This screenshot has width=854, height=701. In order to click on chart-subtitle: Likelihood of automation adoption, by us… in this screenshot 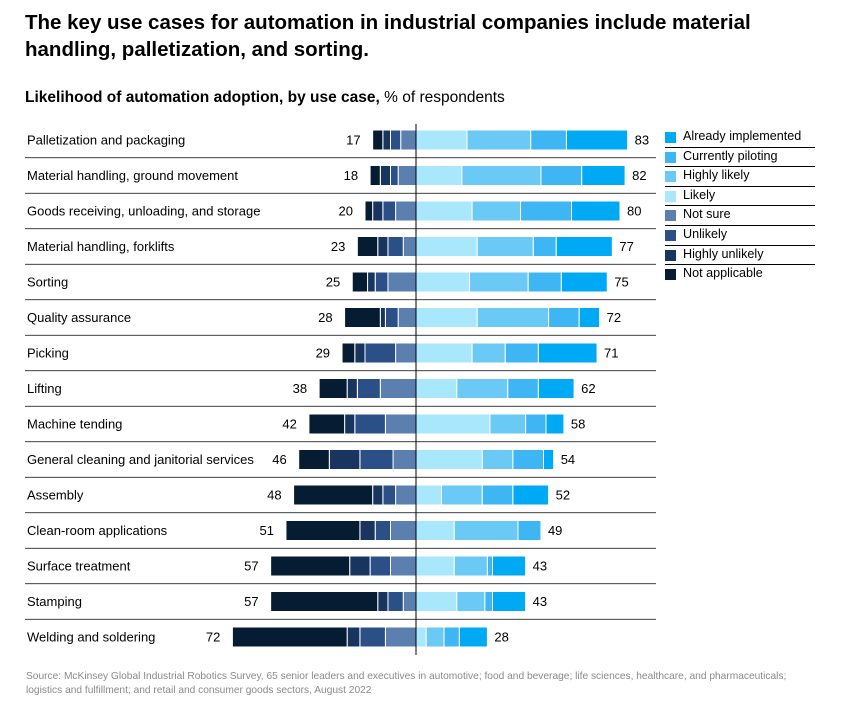, I will do `click(265, 98)`.